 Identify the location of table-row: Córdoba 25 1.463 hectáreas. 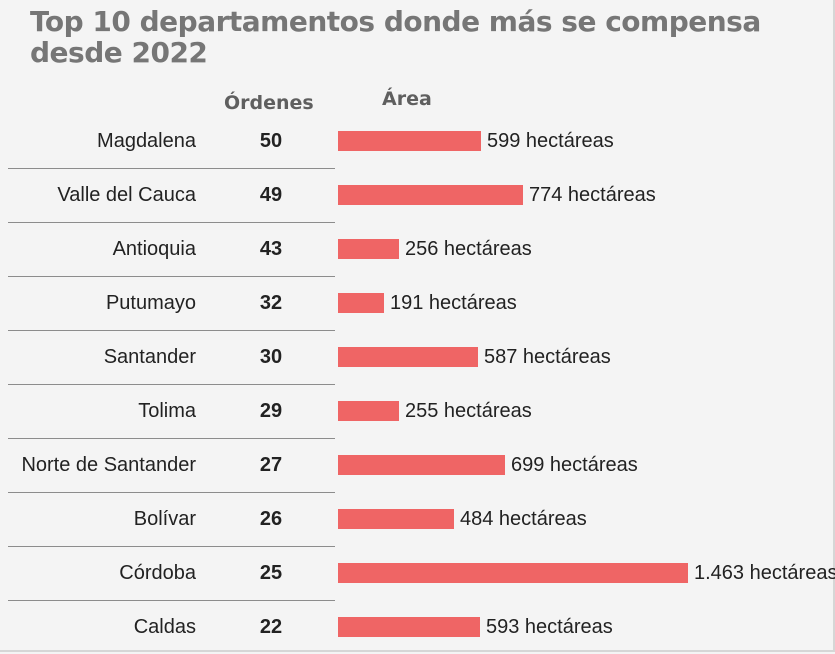
(417, 573).